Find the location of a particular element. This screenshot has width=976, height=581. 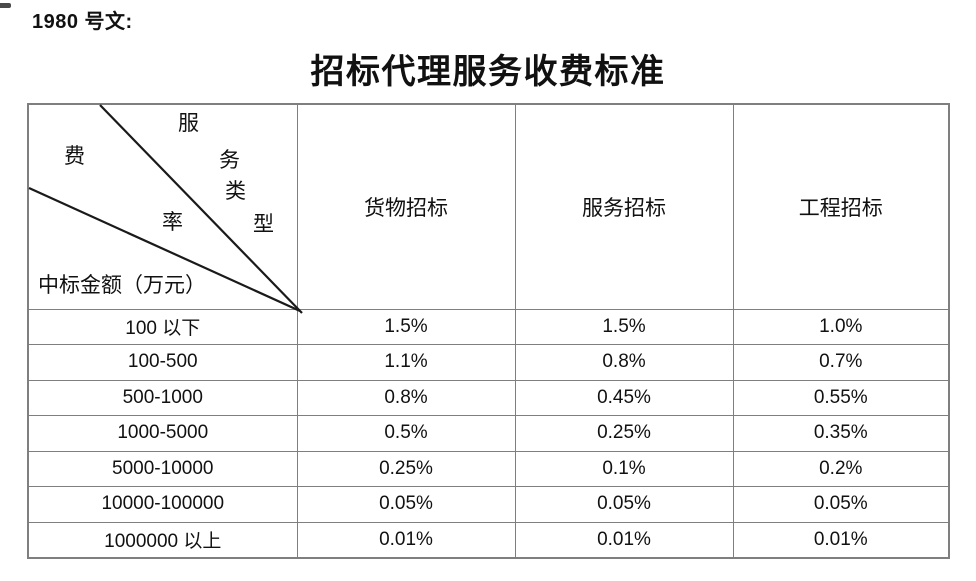

column-header-service: 服务招标 is located at coordinates (624, 206).